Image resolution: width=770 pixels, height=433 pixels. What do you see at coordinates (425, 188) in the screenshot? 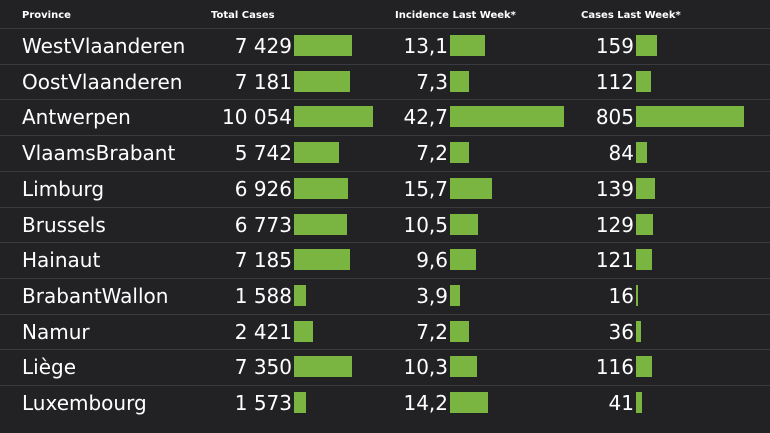
I see `incidence-value: 15,7` at bounding box center [425, 188].